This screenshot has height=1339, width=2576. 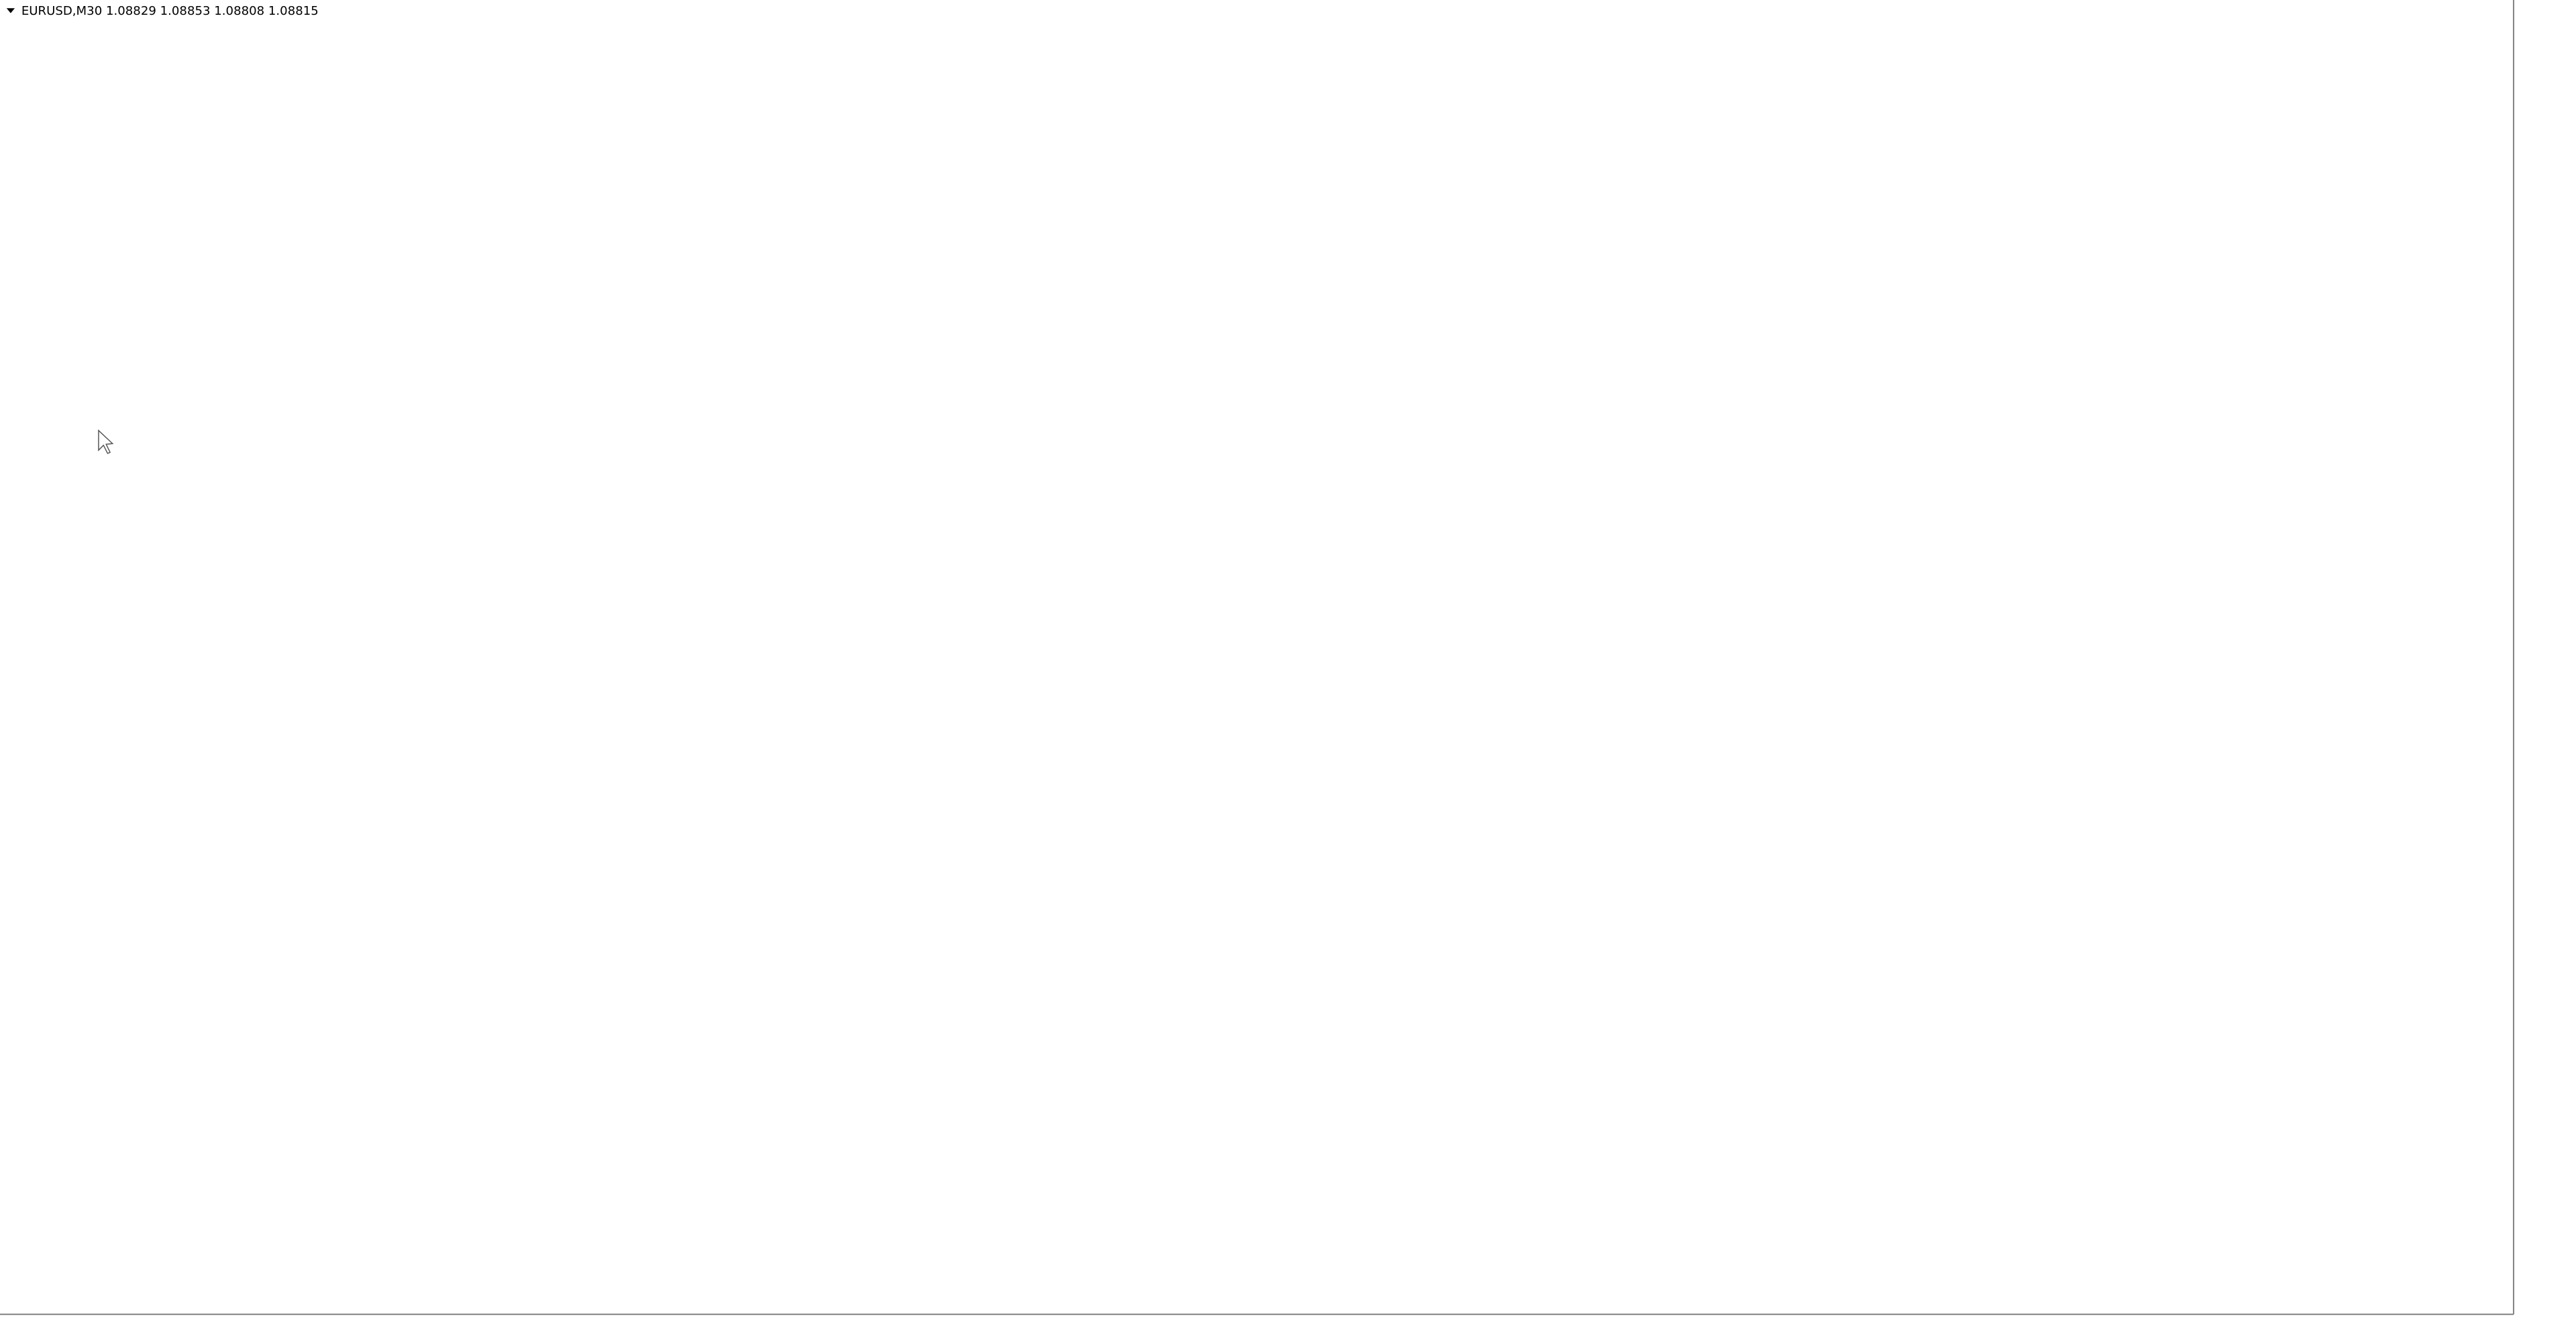 I want to click on price-axis-bg, so click(x=2544, y=669).